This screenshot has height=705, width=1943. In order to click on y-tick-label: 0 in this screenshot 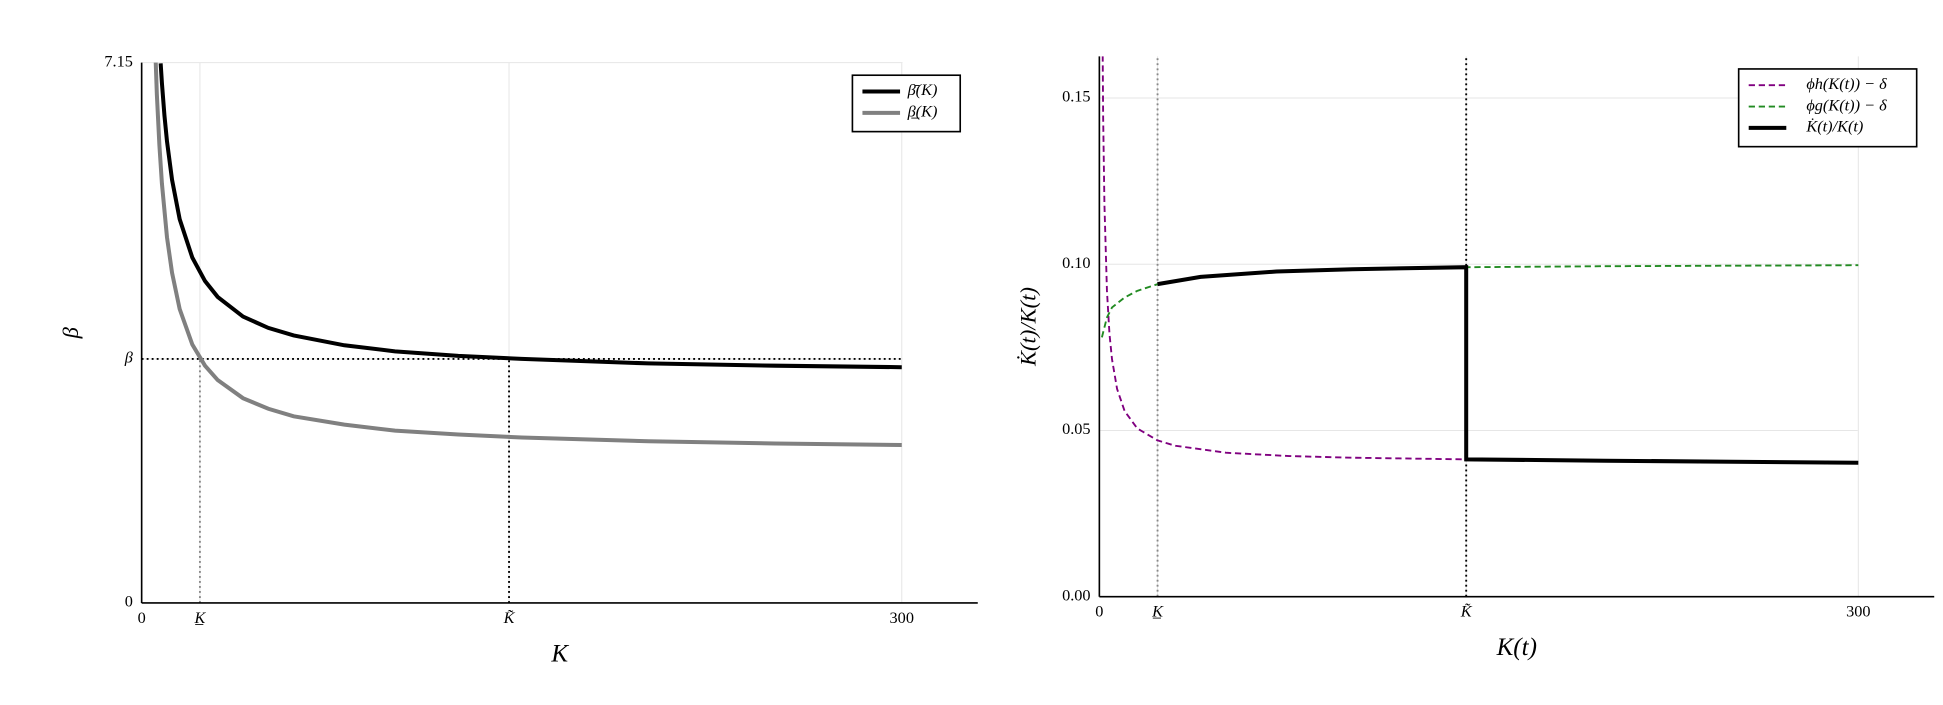, I will do `click(129, 601)`.